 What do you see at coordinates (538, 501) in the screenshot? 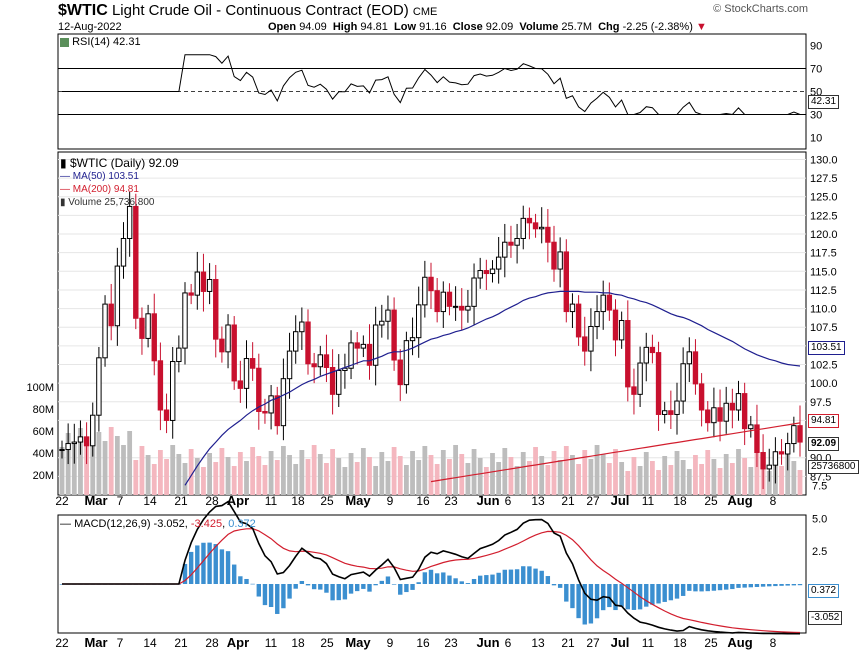
I see `x-tick-label: 13` at bounding box center [538, 501].